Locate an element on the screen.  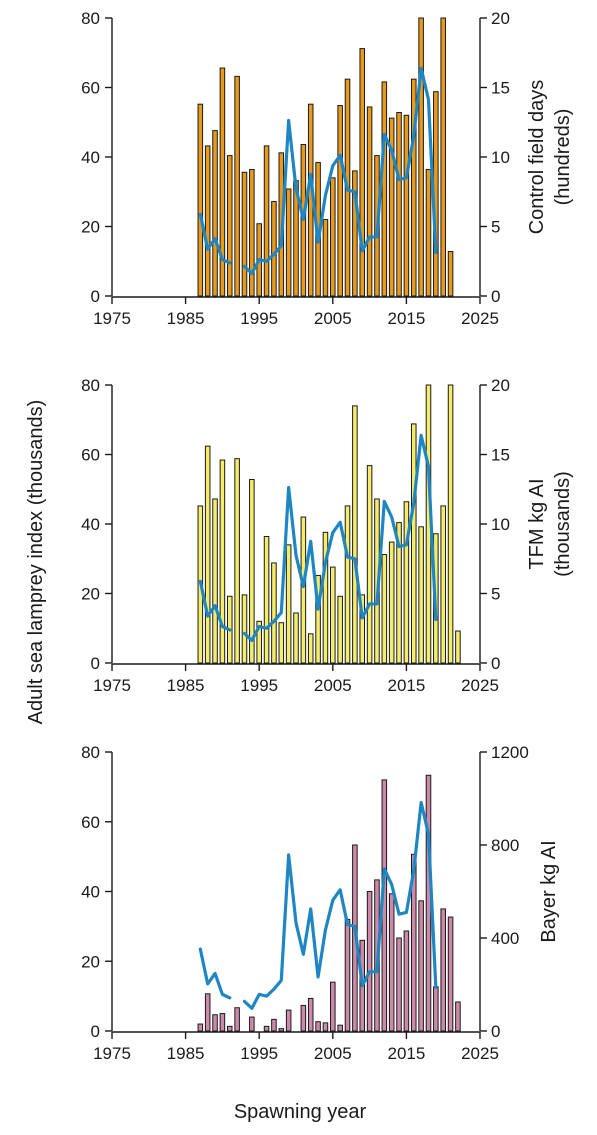
bar-1998 is located at coordinates (281, 1030).